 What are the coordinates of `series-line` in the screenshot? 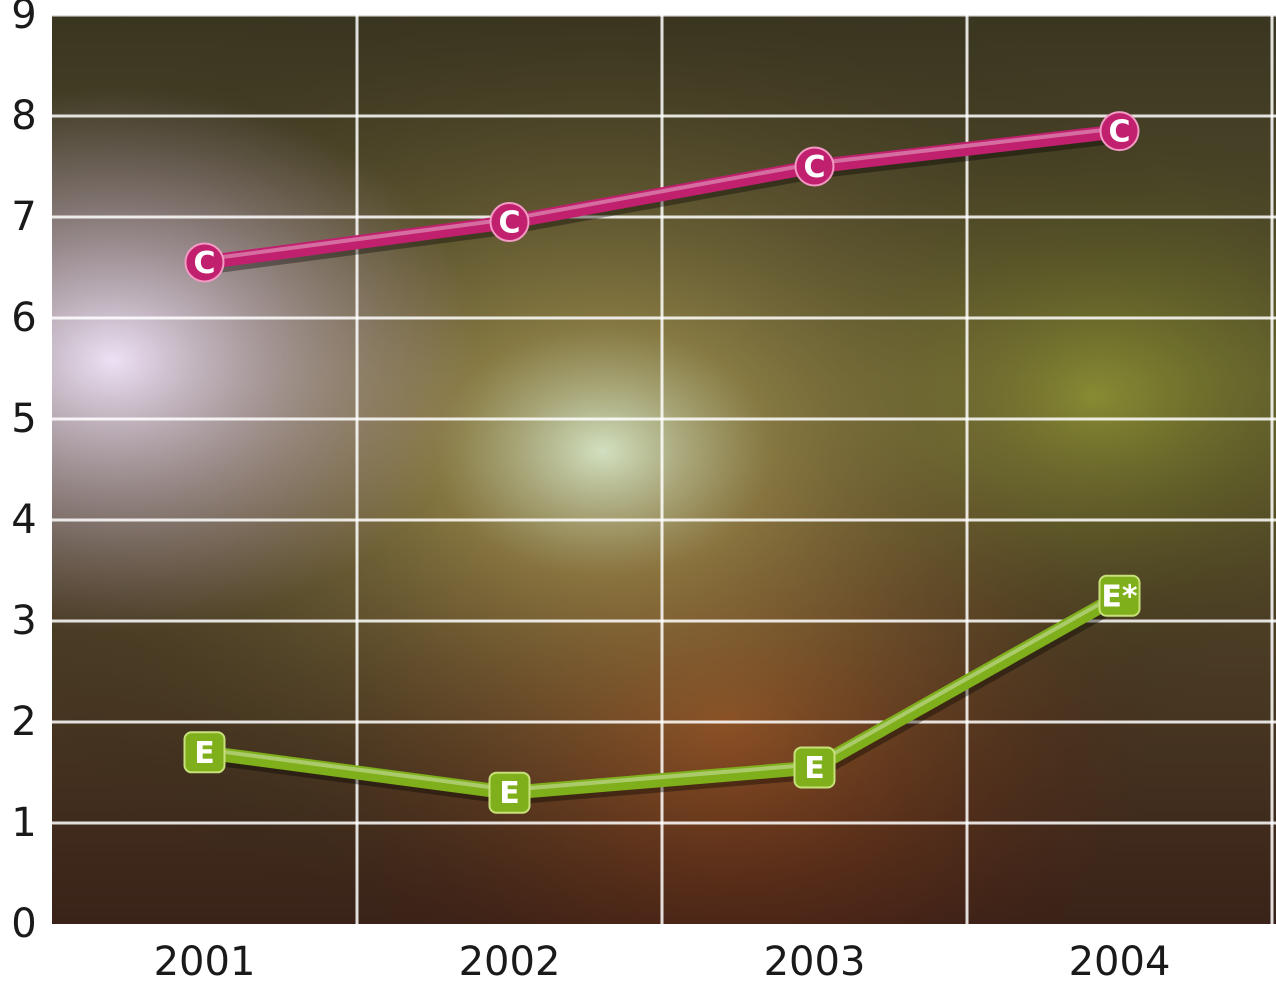 It's located at (662, 197).